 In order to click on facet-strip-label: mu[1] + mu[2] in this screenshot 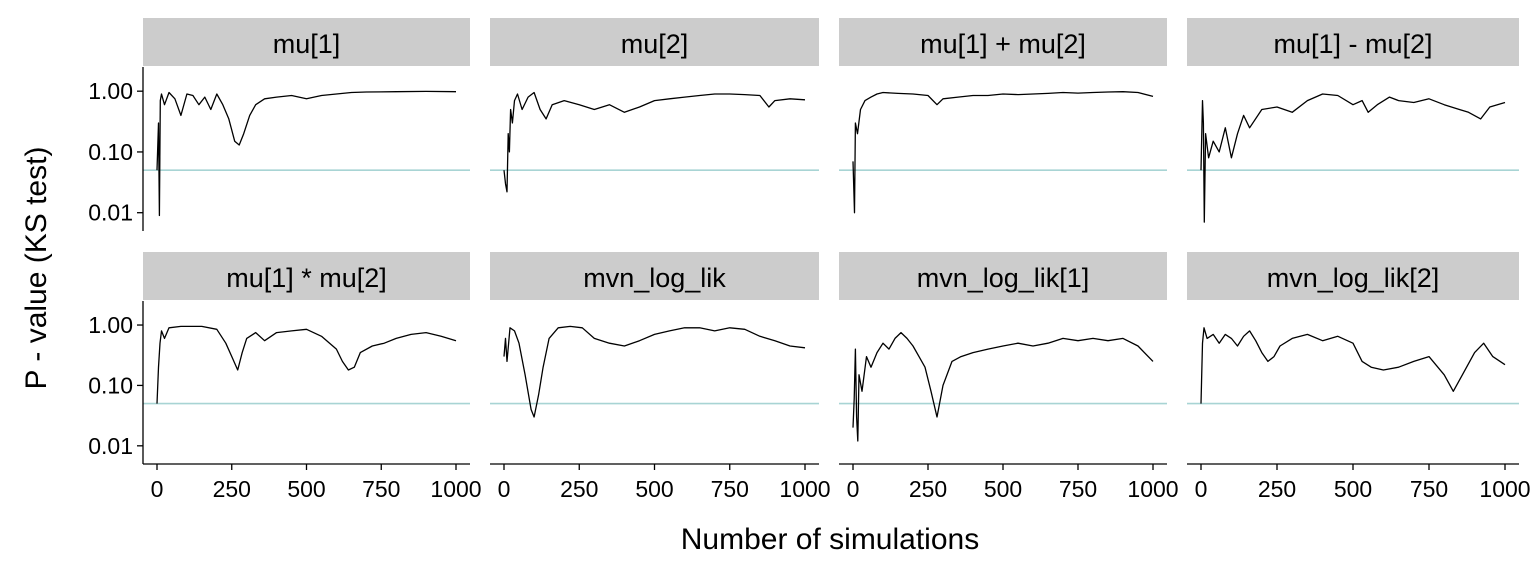, I will do `click(1003, 44)`.